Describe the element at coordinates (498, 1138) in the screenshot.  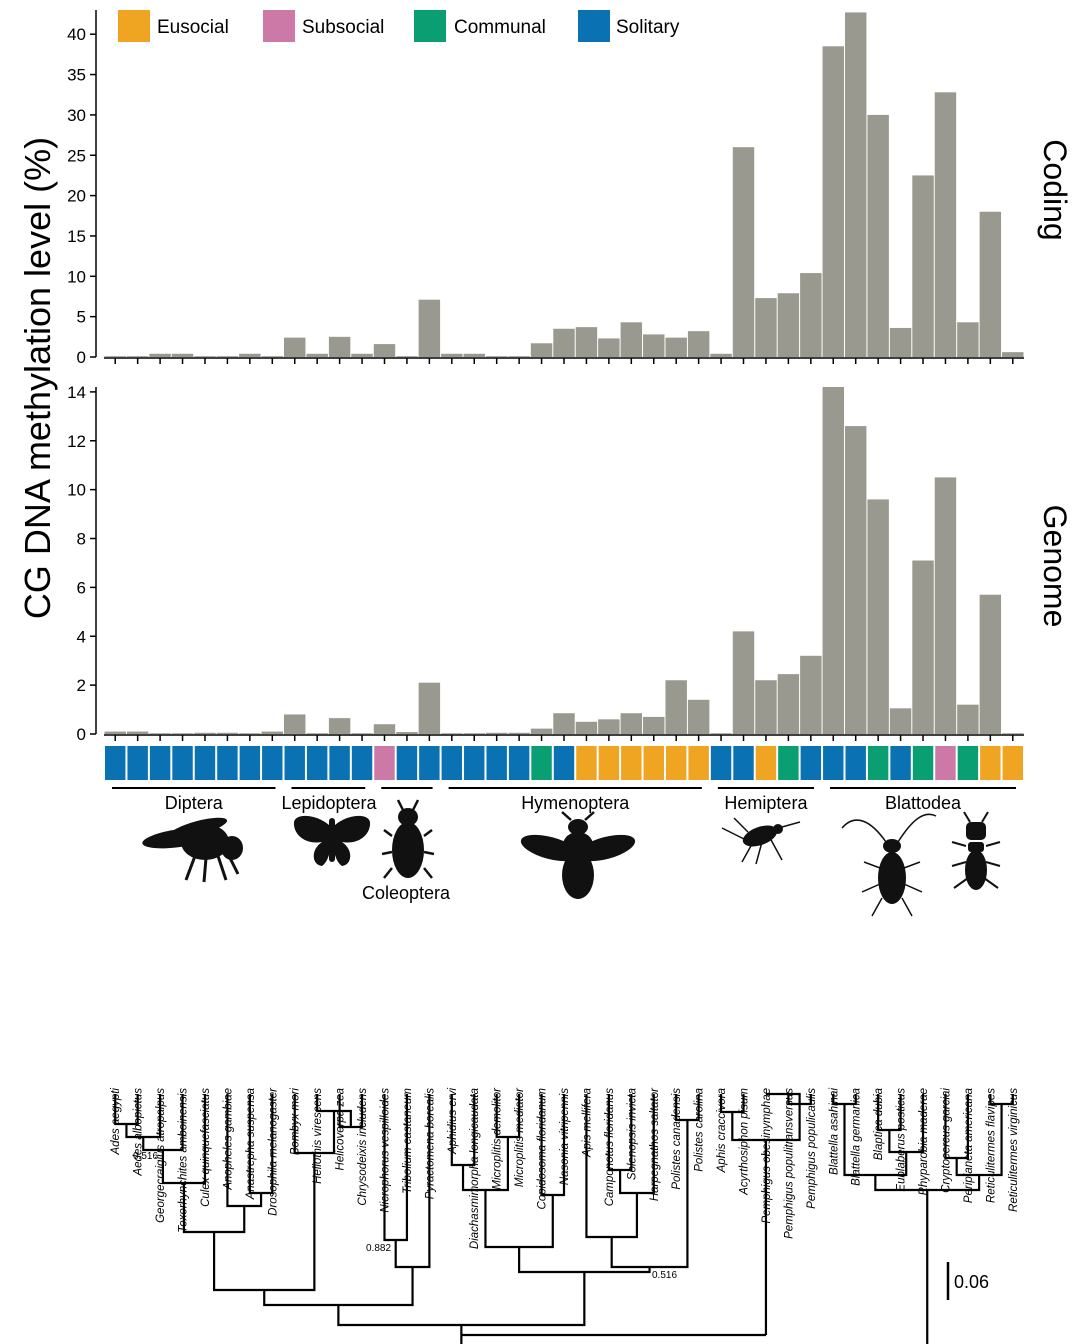
I see `species-label: Microplitis demolitor` at that location.